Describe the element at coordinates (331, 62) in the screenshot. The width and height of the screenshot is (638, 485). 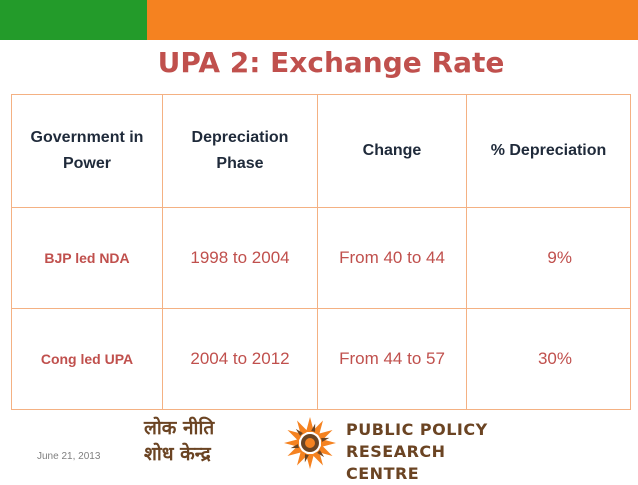
I see `slide-title: UPA 2: Exchange Rate` at that location.